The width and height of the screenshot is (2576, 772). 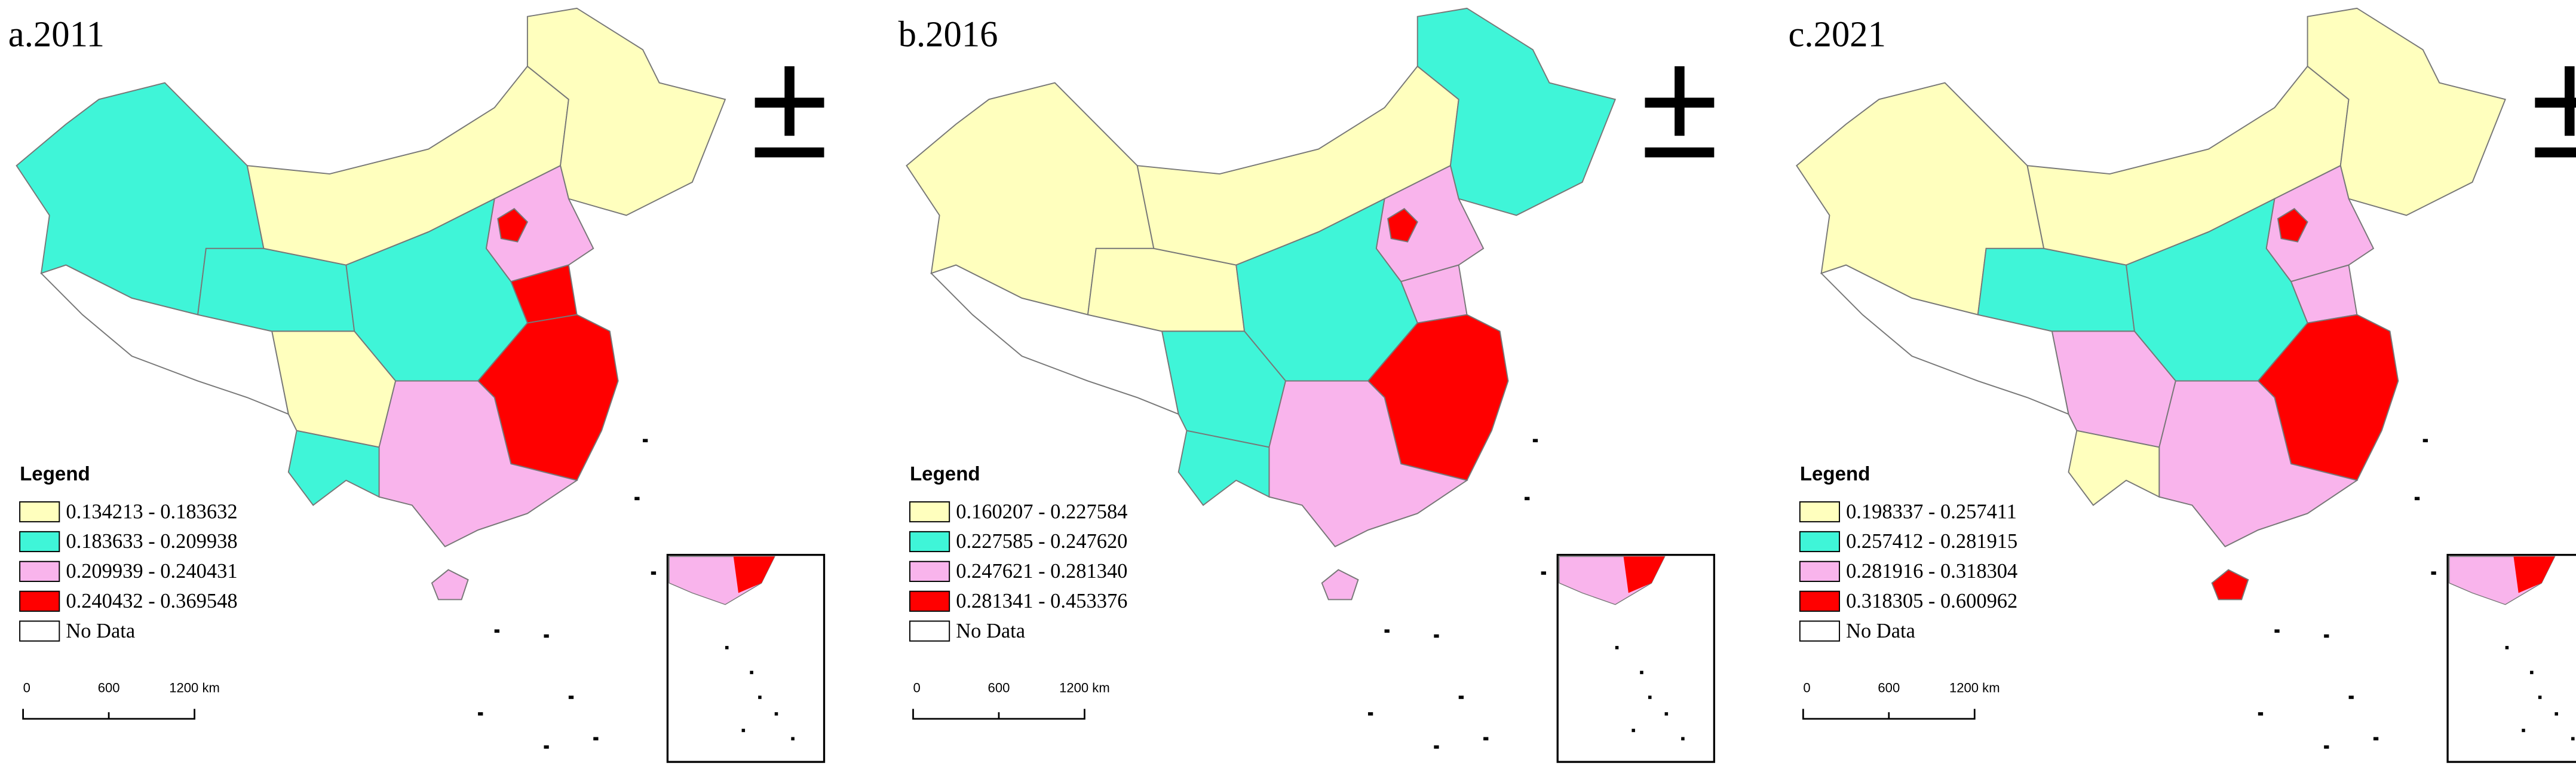 What do you see at coordinates (1931, 571) in the screenshot?
I see `legend-label: 0.281916 - 0.318304` at bounding box center [1931, 571].